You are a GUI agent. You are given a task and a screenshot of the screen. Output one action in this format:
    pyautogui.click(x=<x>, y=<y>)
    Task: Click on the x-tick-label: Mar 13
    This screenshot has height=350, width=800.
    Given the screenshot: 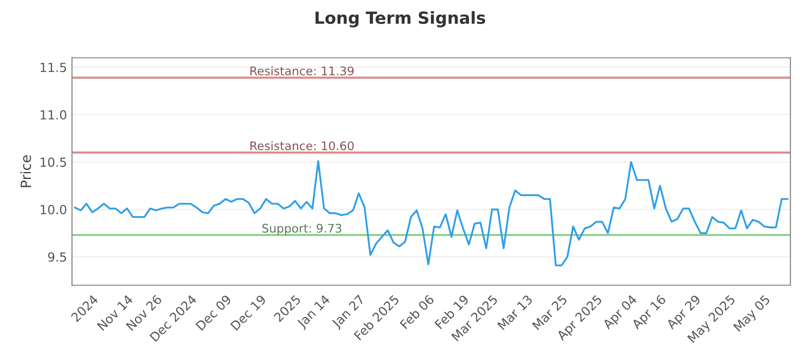 What is the action you would take?
    pyautogui.click(x=515, y=312)
    